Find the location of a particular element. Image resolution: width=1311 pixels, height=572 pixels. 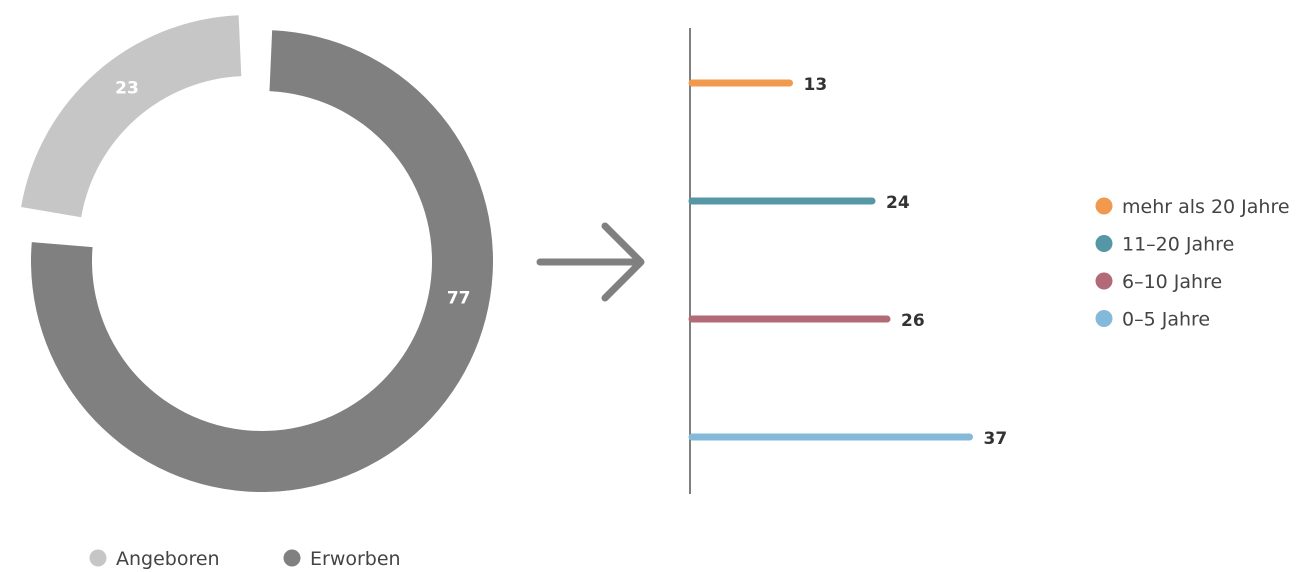

donut-value-label-angeboren: 23 is located at coordinates (127, 88).